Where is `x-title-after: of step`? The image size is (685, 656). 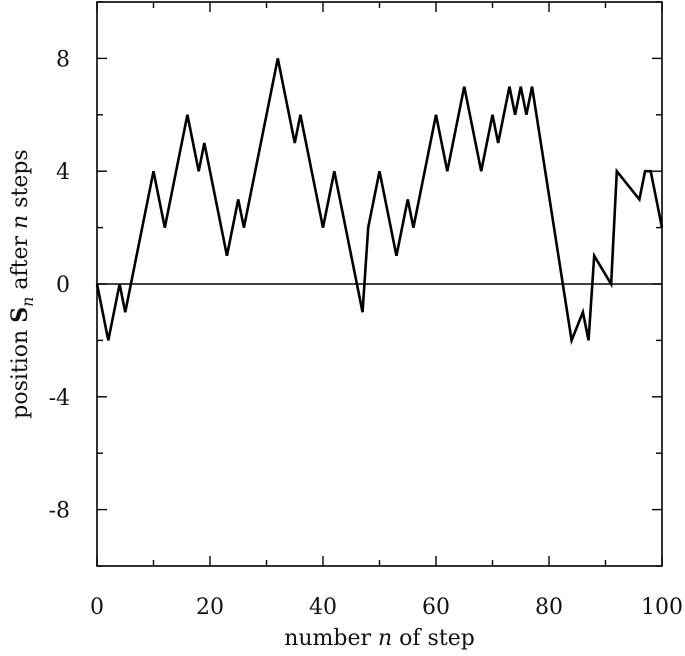
x-title-after: of step is located at coordinates (433, 638).